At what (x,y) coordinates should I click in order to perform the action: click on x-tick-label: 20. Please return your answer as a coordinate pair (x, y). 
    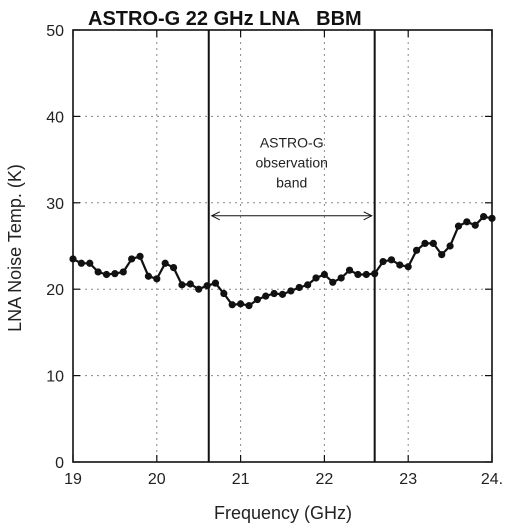
    Looking at the image, I should click on (157, 479).